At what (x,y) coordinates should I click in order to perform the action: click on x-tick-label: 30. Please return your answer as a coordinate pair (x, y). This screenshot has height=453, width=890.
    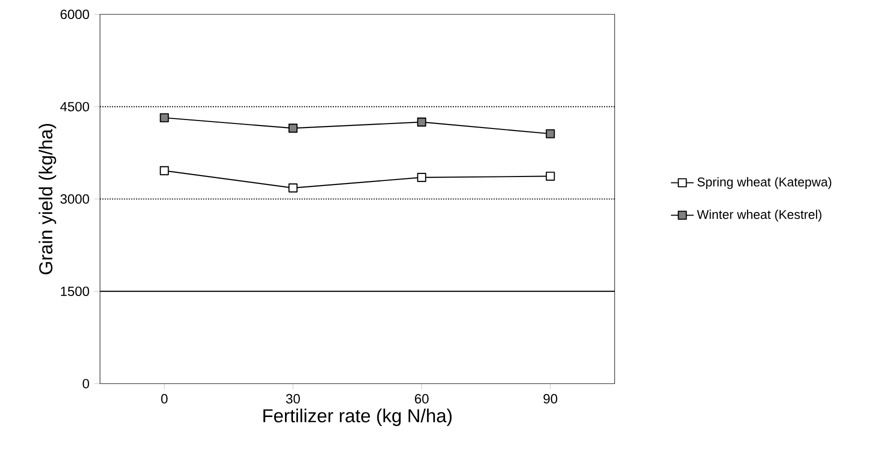
    Looking at the image, I should click on (293, 399).